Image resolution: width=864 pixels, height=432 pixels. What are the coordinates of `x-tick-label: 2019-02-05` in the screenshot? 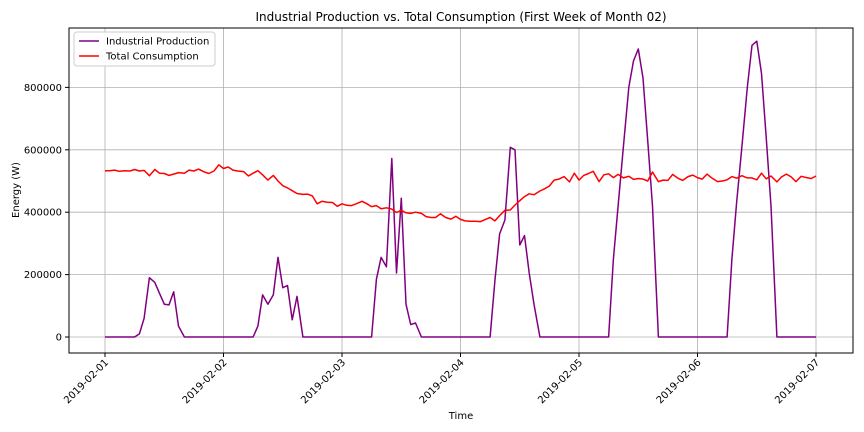 It's located at (560, 381).